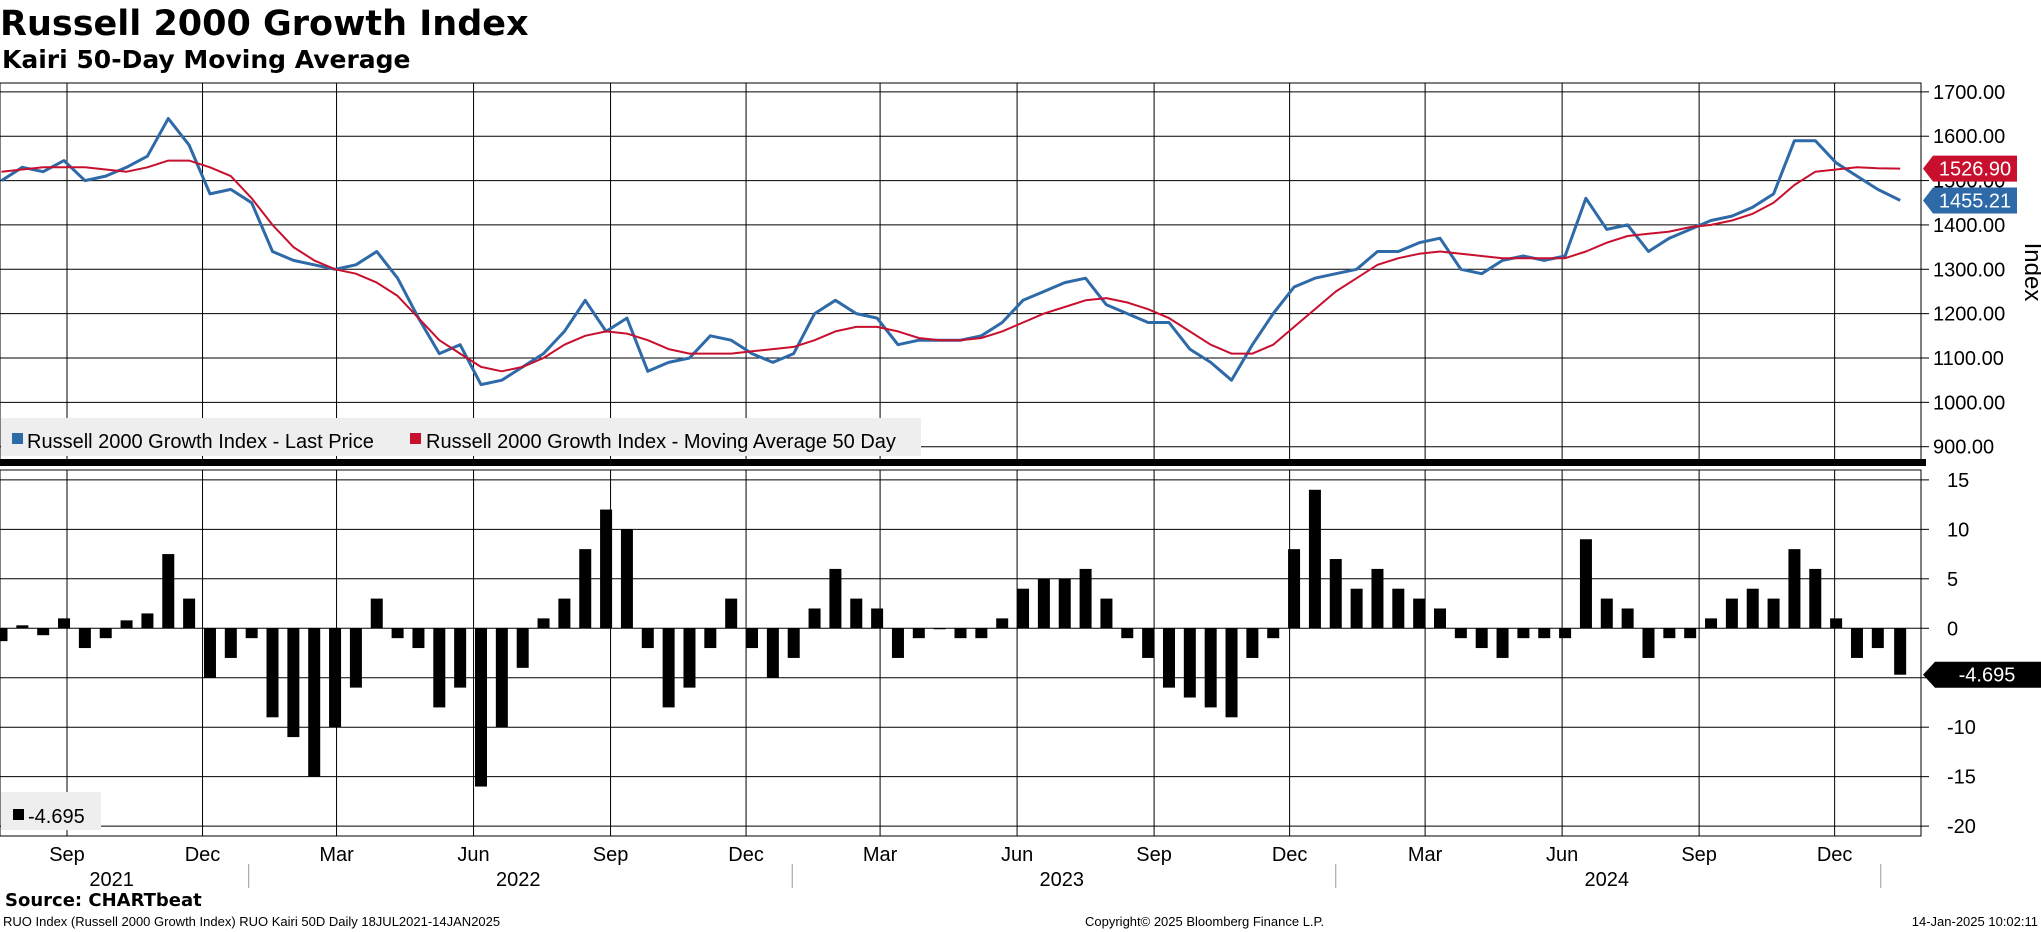  Describe the element at coordinates (1062, 880) in the screenshot. I see `year-label: 2023` at that location.